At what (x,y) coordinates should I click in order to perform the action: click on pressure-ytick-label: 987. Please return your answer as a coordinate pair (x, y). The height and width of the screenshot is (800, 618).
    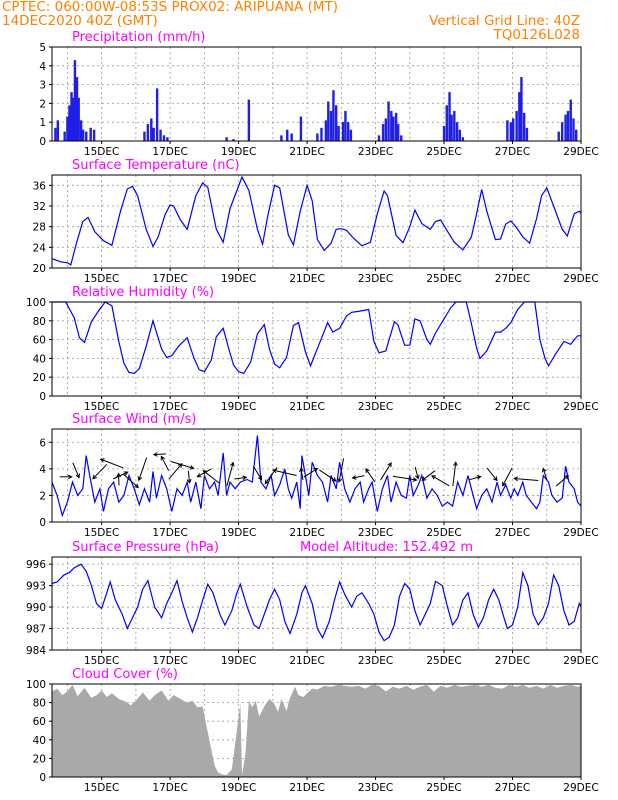
    Looking at the image, I should click on (36, 630).